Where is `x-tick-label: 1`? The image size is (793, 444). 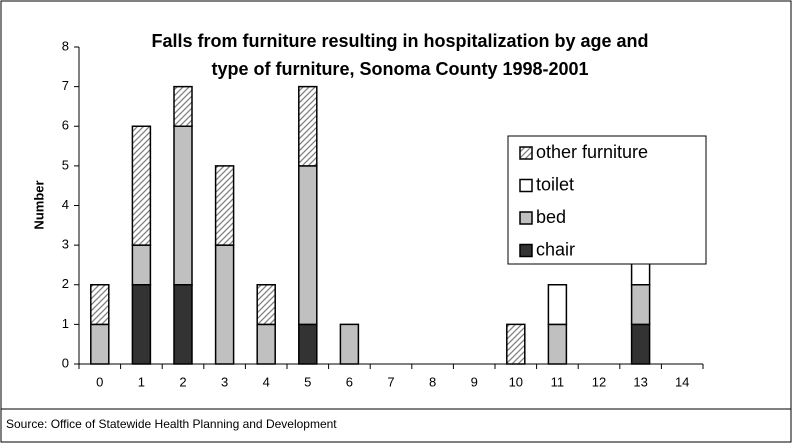 x-tick-label: 1 is located at coordinates (141, 381).